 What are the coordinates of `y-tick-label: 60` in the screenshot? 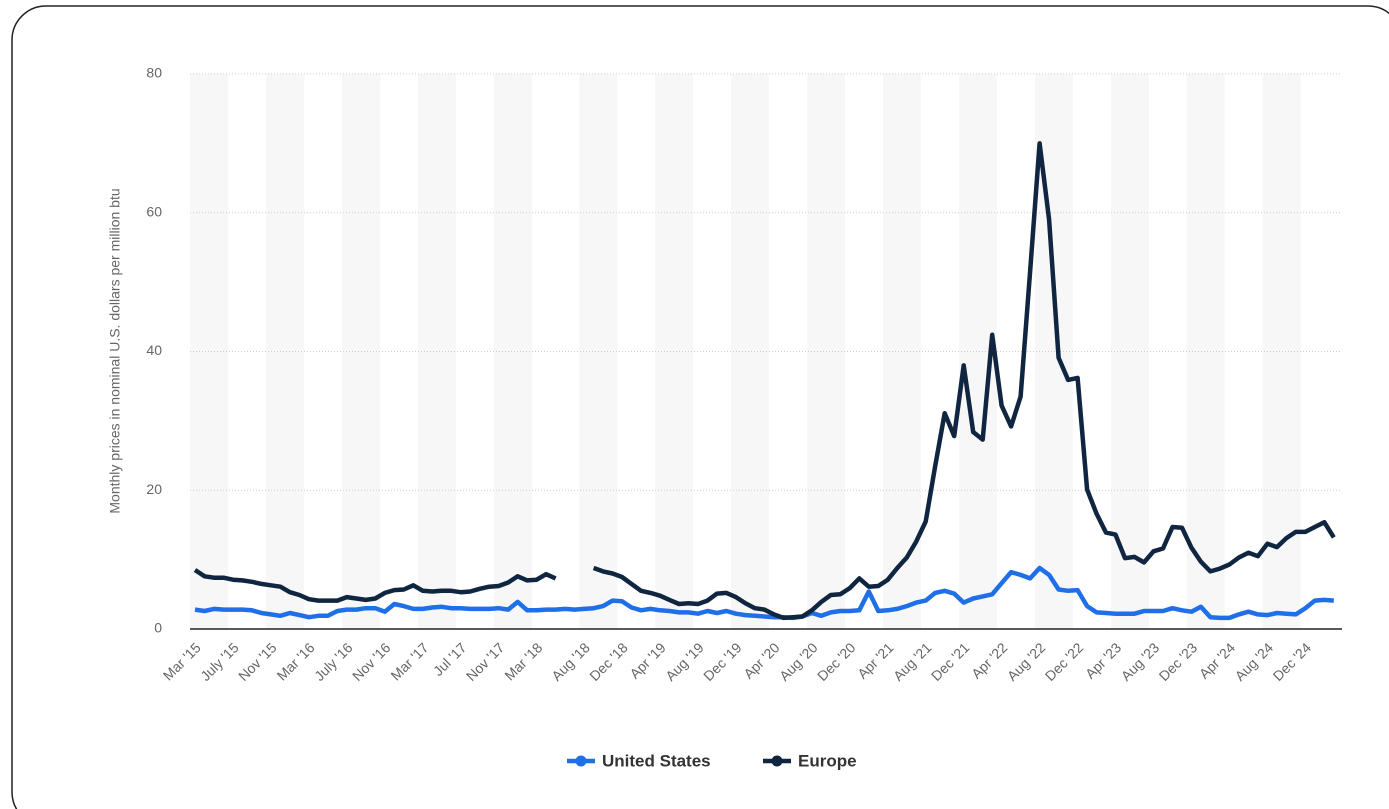 It's located at (154, 211).